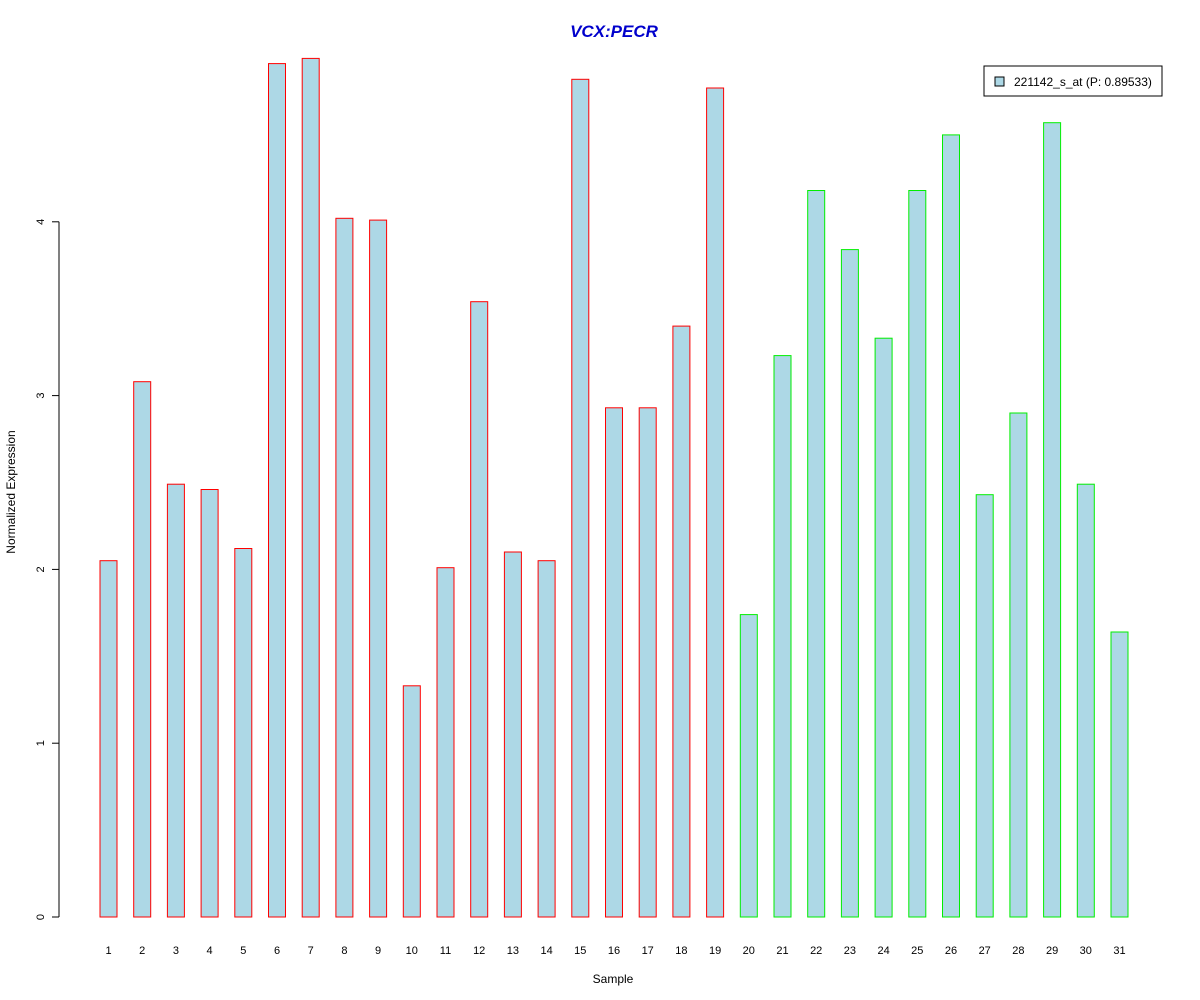  I want to click on x-tick-label: 19, so click(715, 951).